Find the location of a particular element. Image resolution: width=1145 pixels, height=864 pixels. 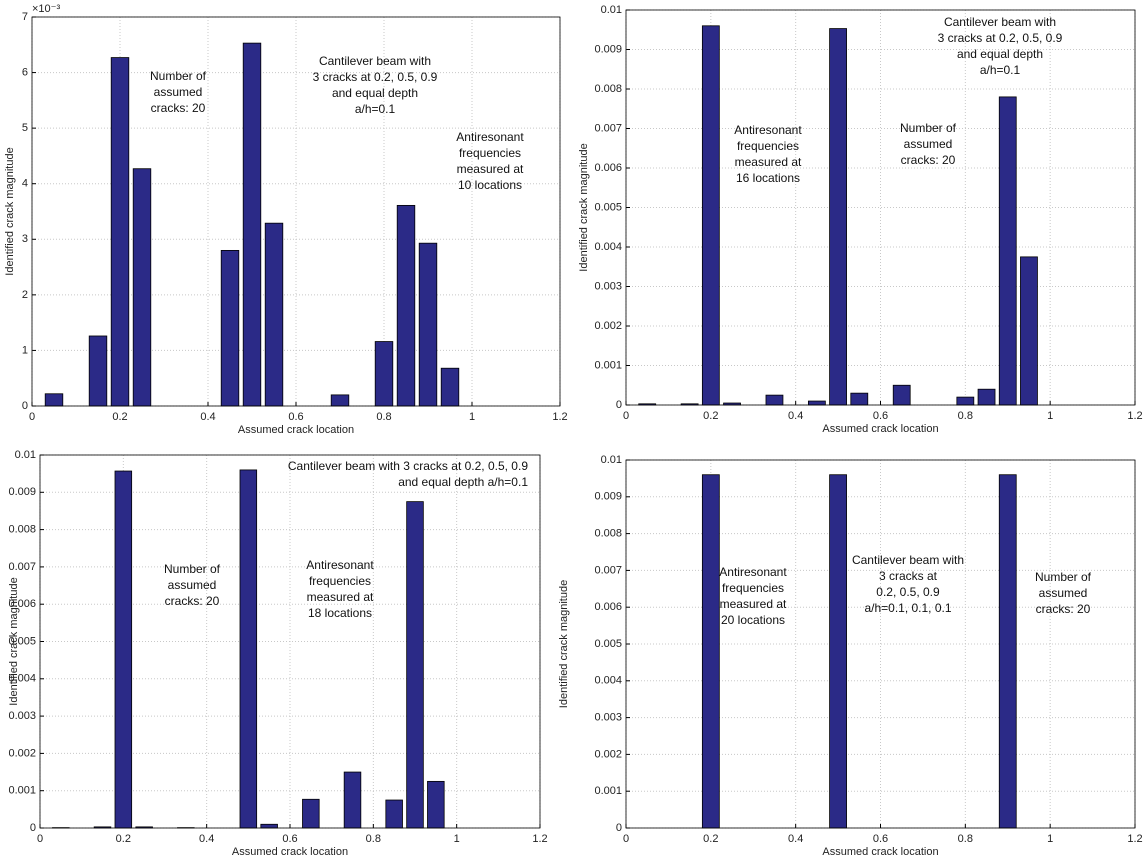

annotation: 3 cracks at is located at coordinates (908, 576).